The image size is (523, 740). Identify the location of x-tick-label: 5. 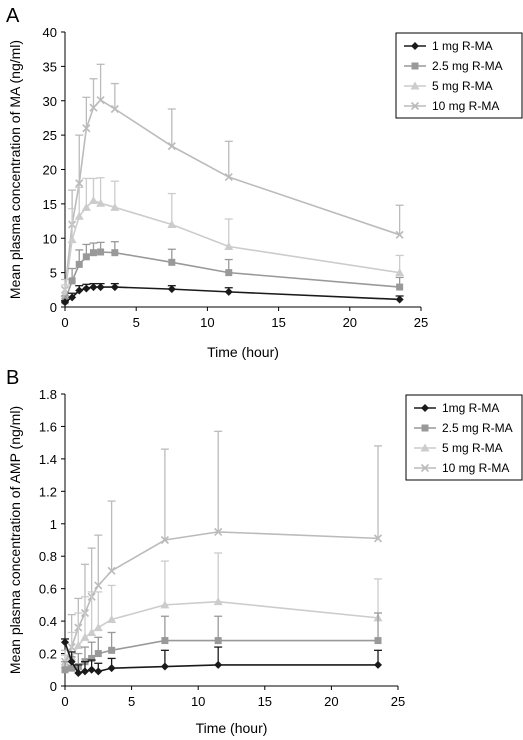
(136, 322).